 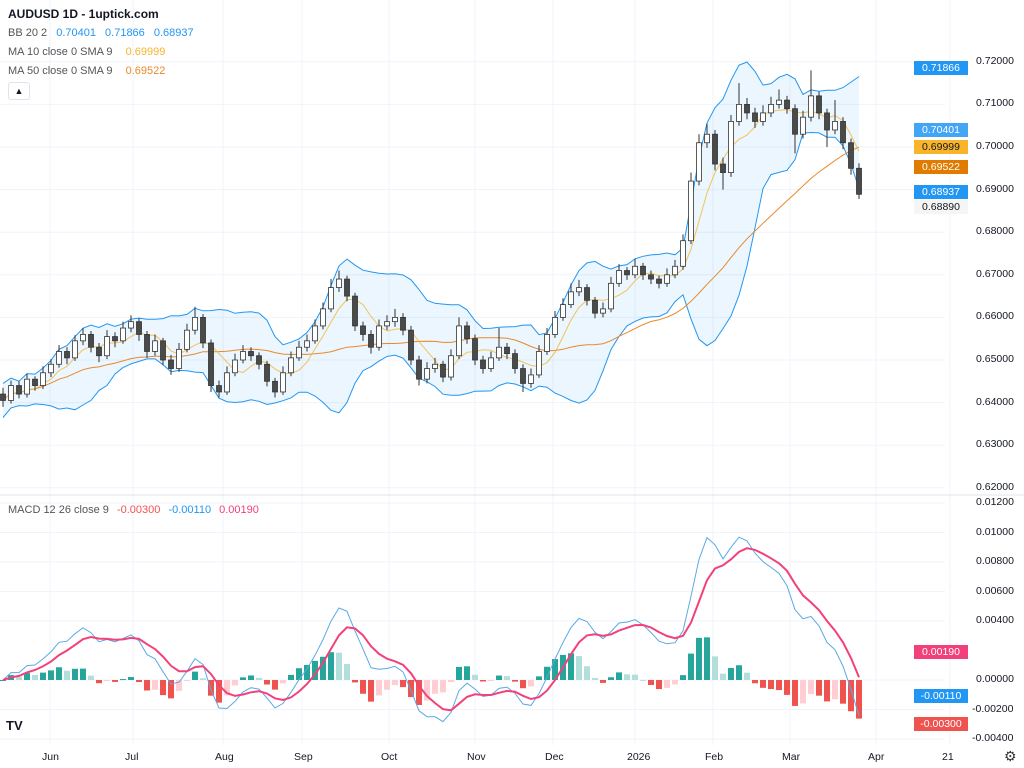 What do you see at coordinates (224, 757) in the screenshot?
I see `time-axis-label: Aug` at bounding box center [224, 757].